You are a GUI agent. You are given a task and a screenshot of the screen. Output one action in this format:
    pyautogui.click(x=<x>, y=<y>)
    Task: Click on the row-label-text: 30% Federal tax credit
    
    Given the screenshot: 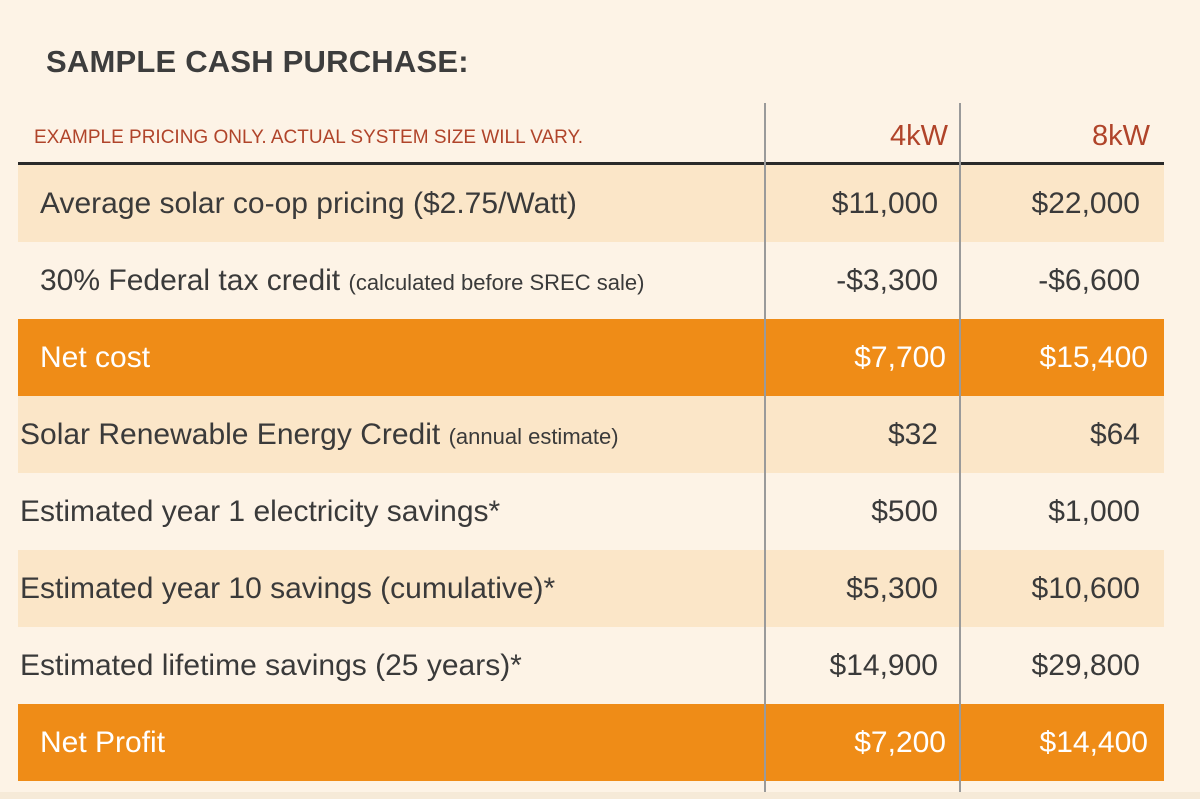 What is the action you would take?
    pyautogui.click(x=190, y=280)
    